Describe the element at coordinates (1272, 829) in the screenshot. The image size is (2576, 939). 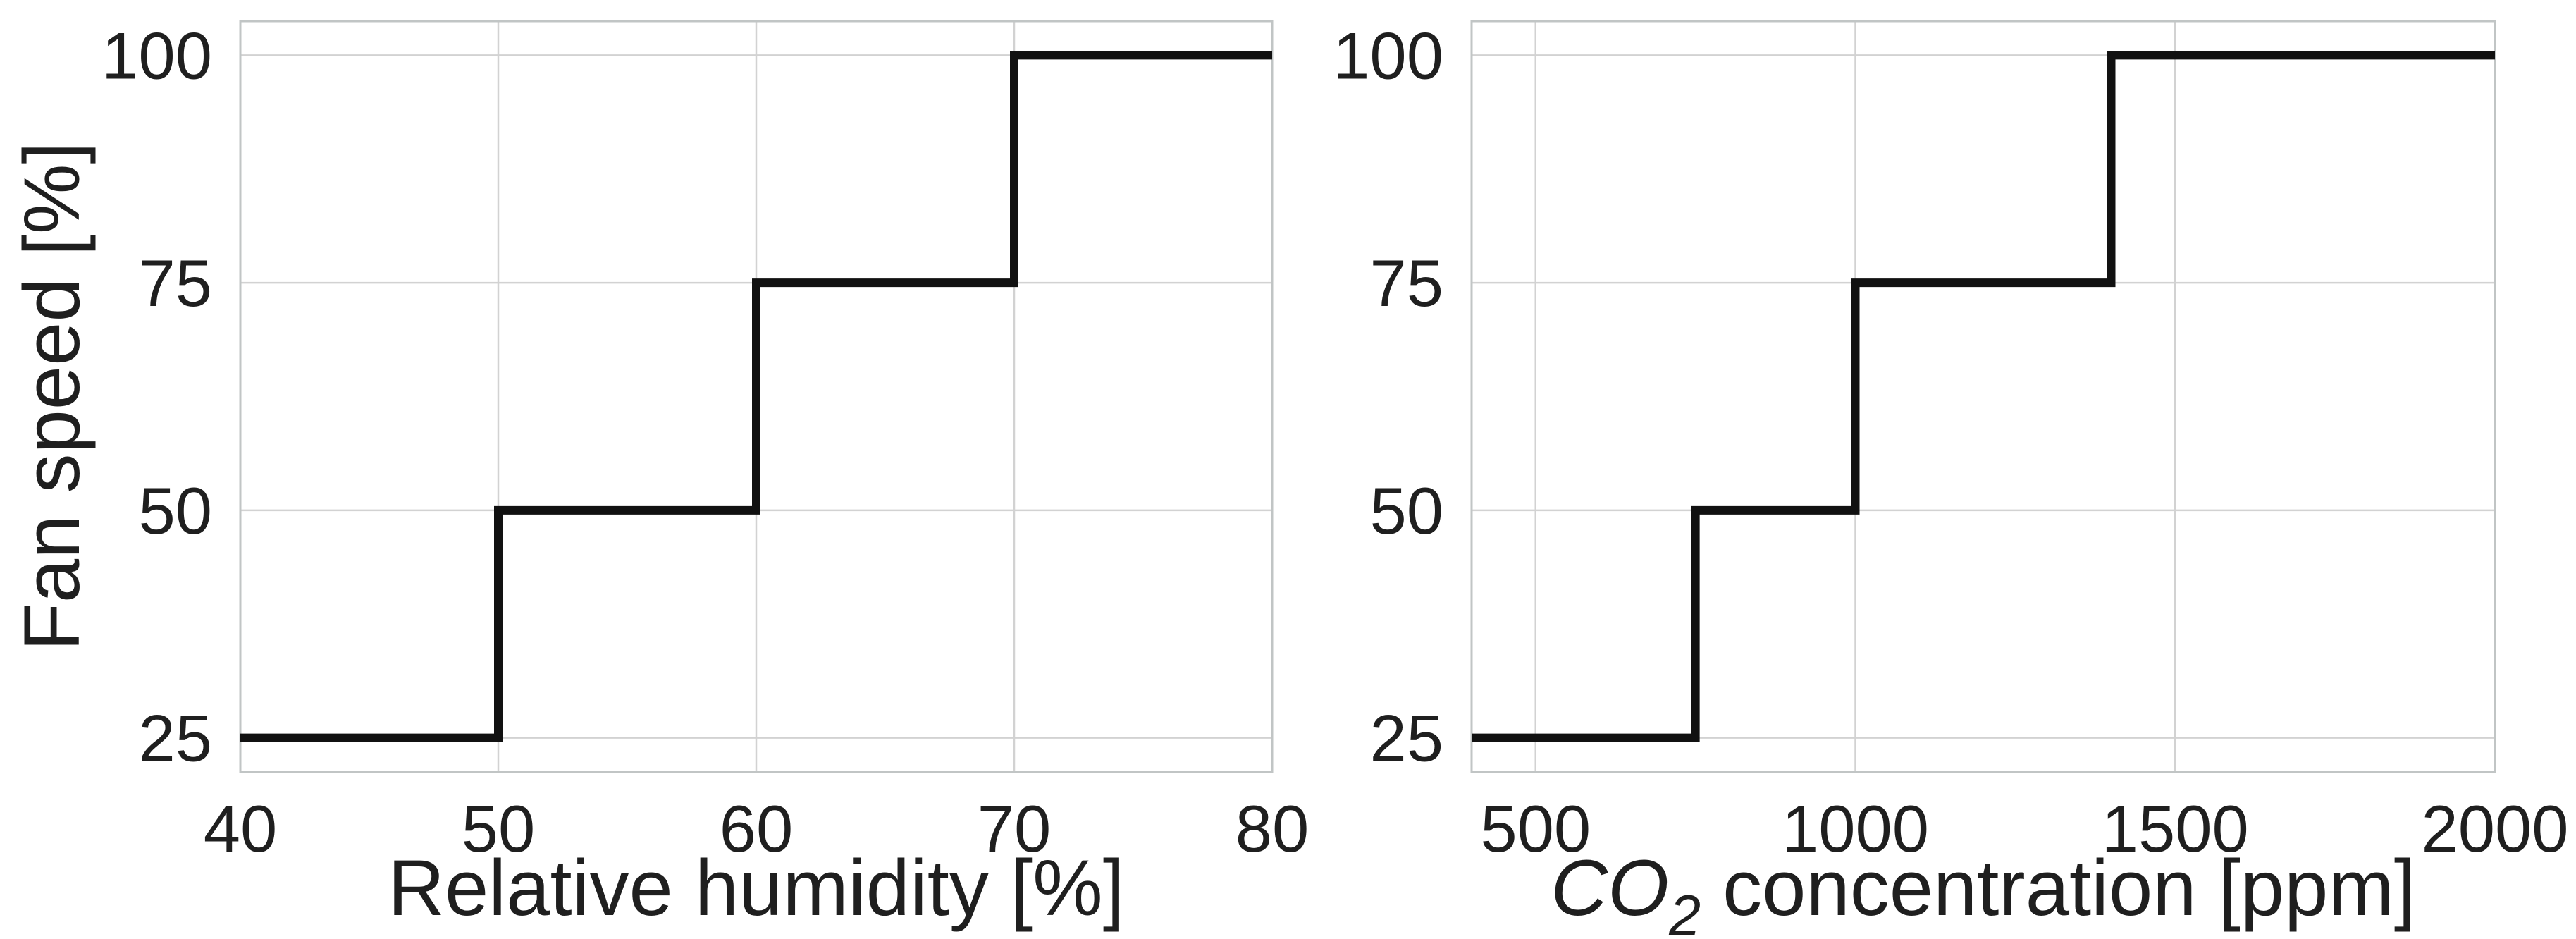
I see `x-tick-label: 80` at that location.